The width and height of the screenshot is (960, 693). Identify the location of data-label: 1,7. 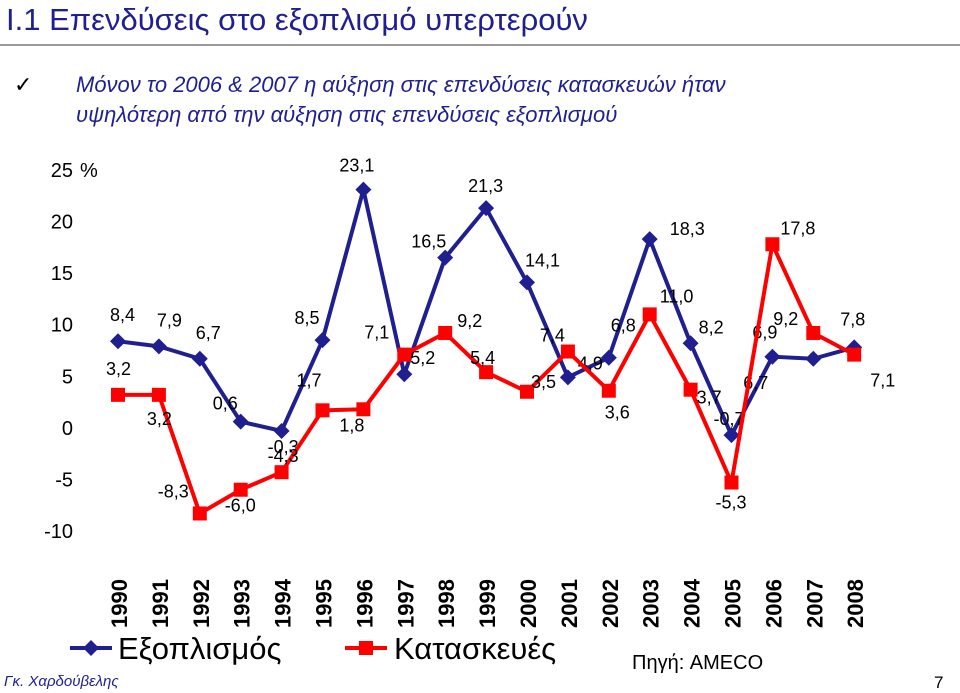
(309, 380).